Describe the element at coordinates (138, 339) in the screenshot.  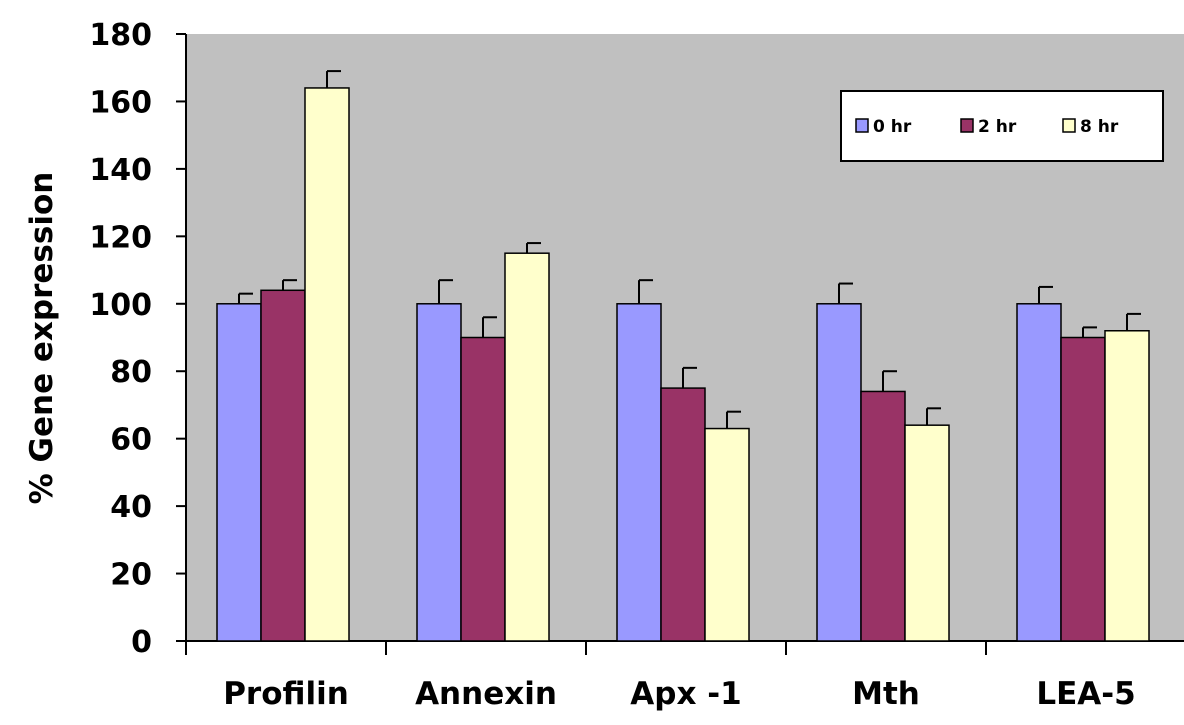
I see `y-axis: 0 20 40 60 80 100 120 140 160 180` at that location.